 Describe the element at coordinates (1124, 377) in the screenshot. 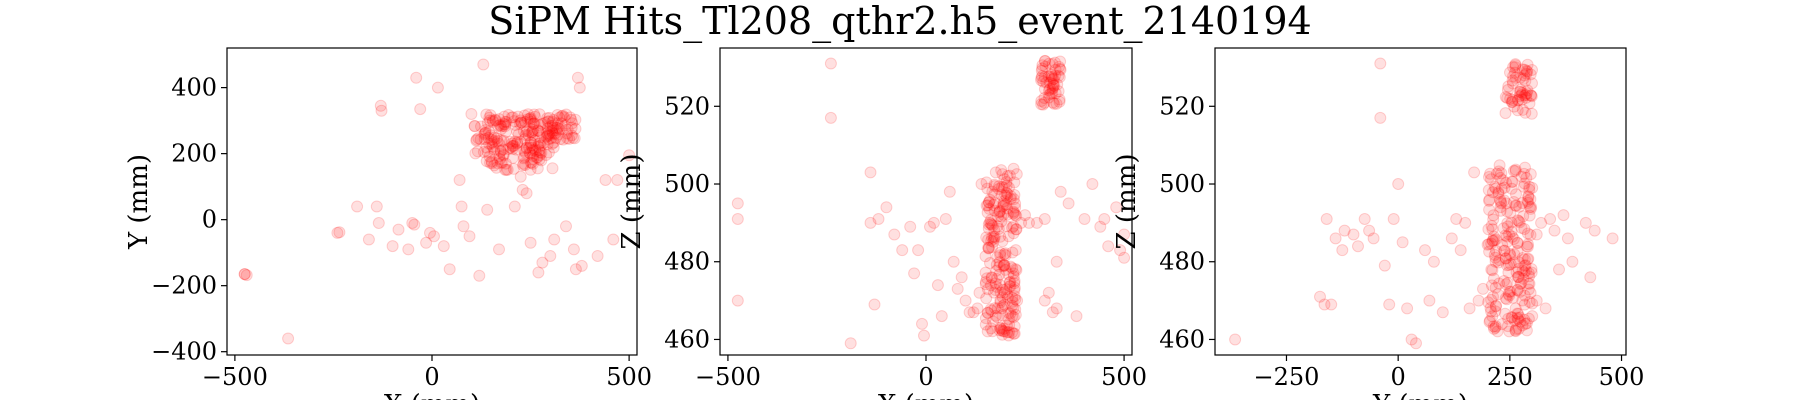

I see `x-tick-label: 500` at that location.